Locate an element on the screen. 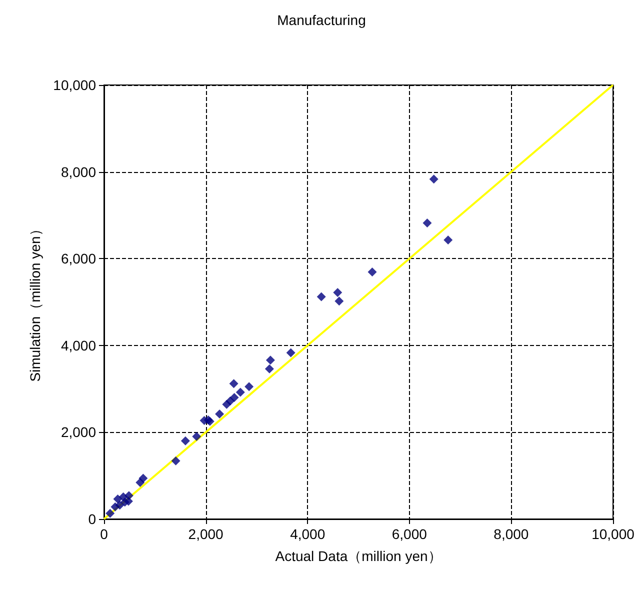  y-axis-title: Simulation（million yen） is located at coordinates (35, 302).